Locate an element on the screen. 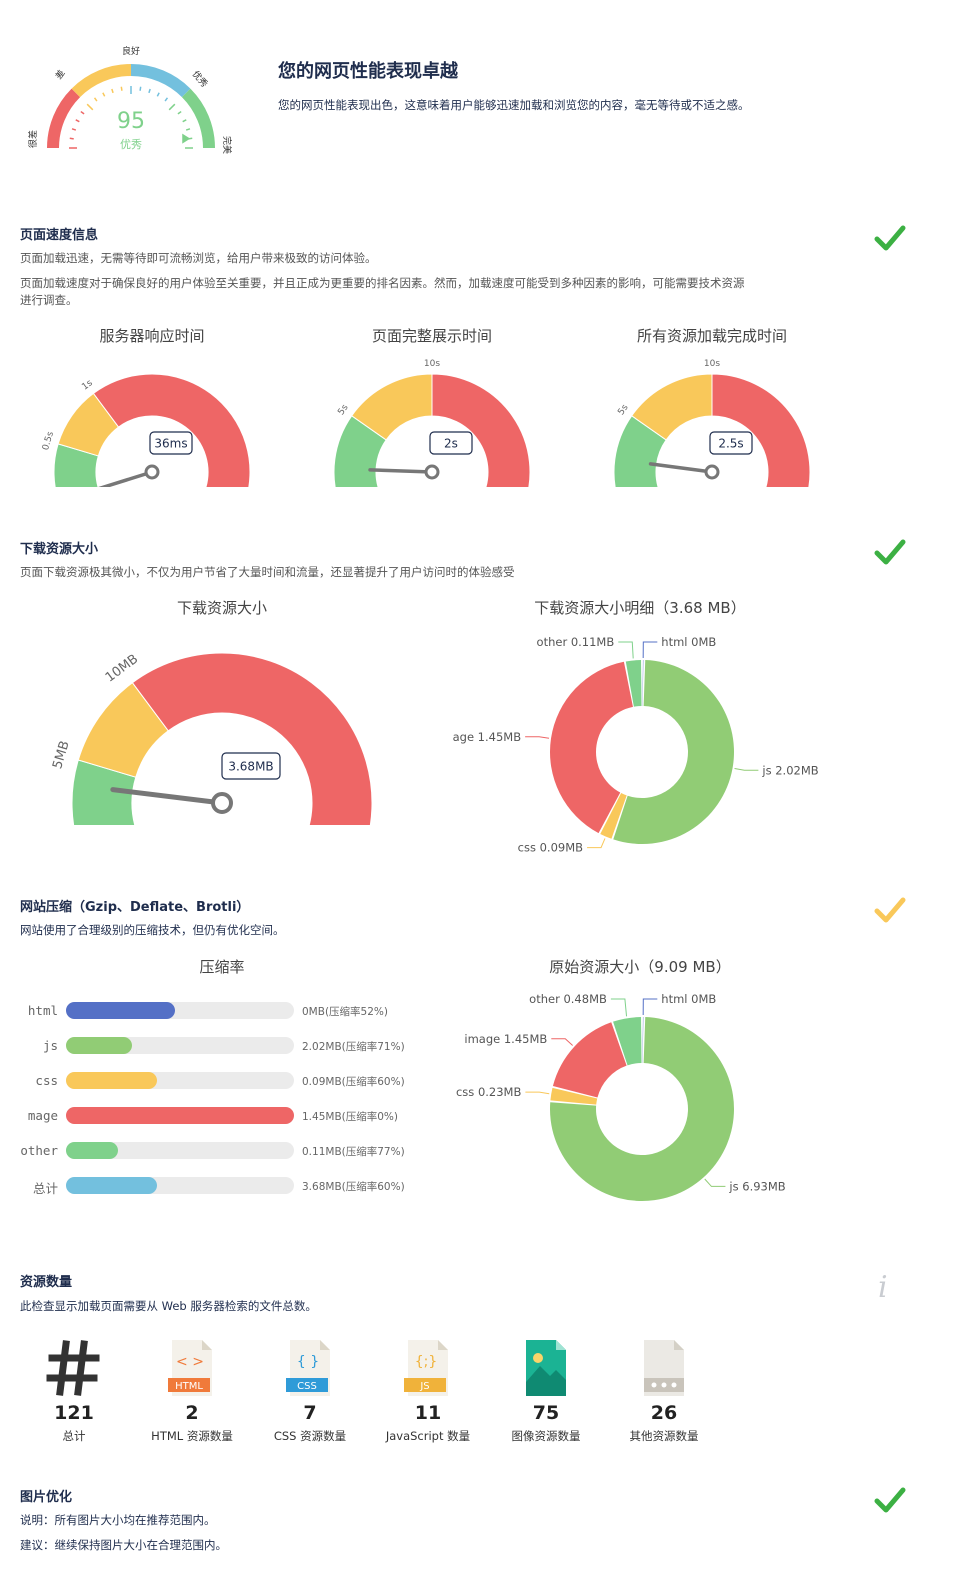 Image resolution: width=956 pixels, height=1576 pixels. donut-slice-label: age 1.45MB is located at coordinates (487, 737).